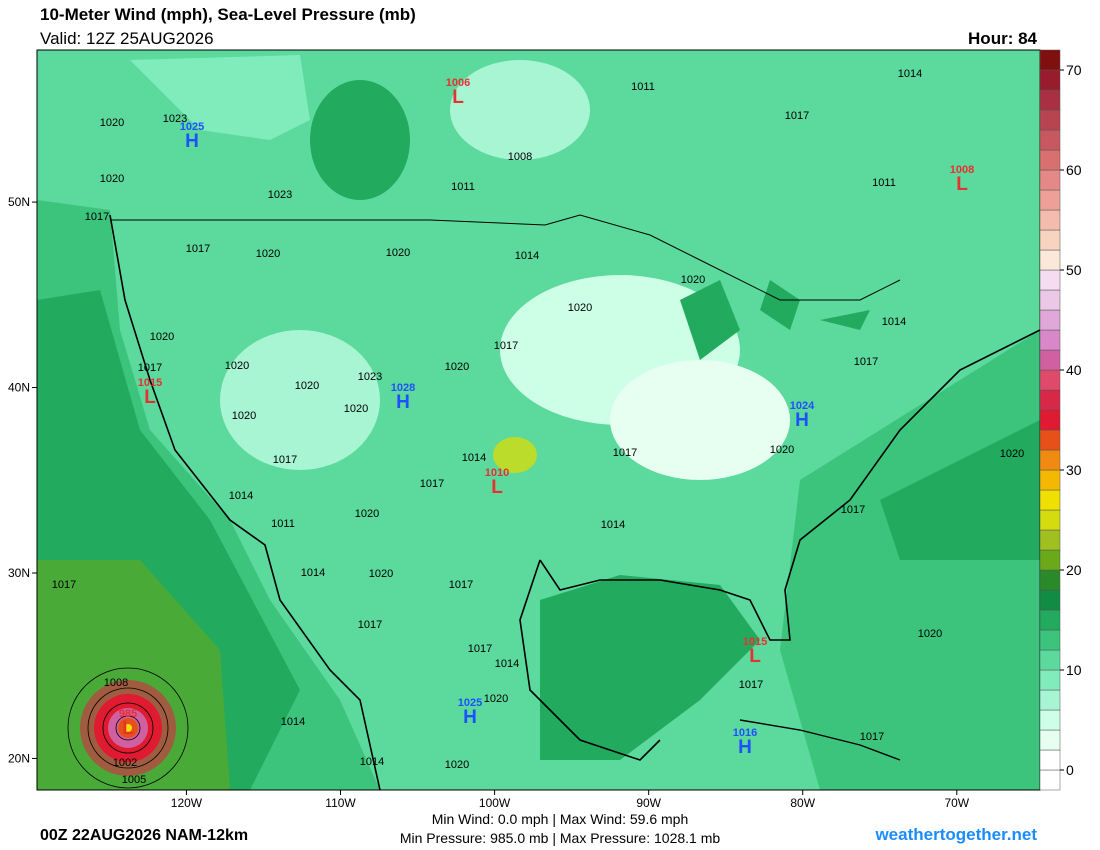 The width and height of the screenshot is (1100, 850). Describe the element at coordinates (956, 803) in the screenshot. I see `x-tick-label: 70W` at that location.